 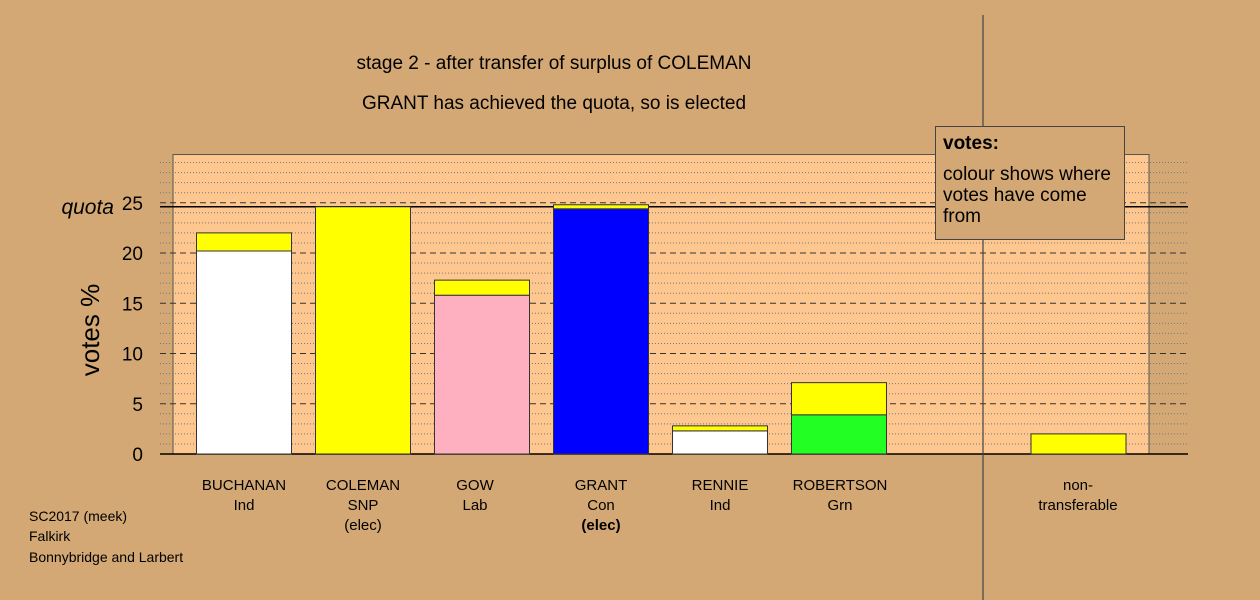 I want to click on candidate-label-robertson: ROBERTSON Grn, so click(x=840, y=496).